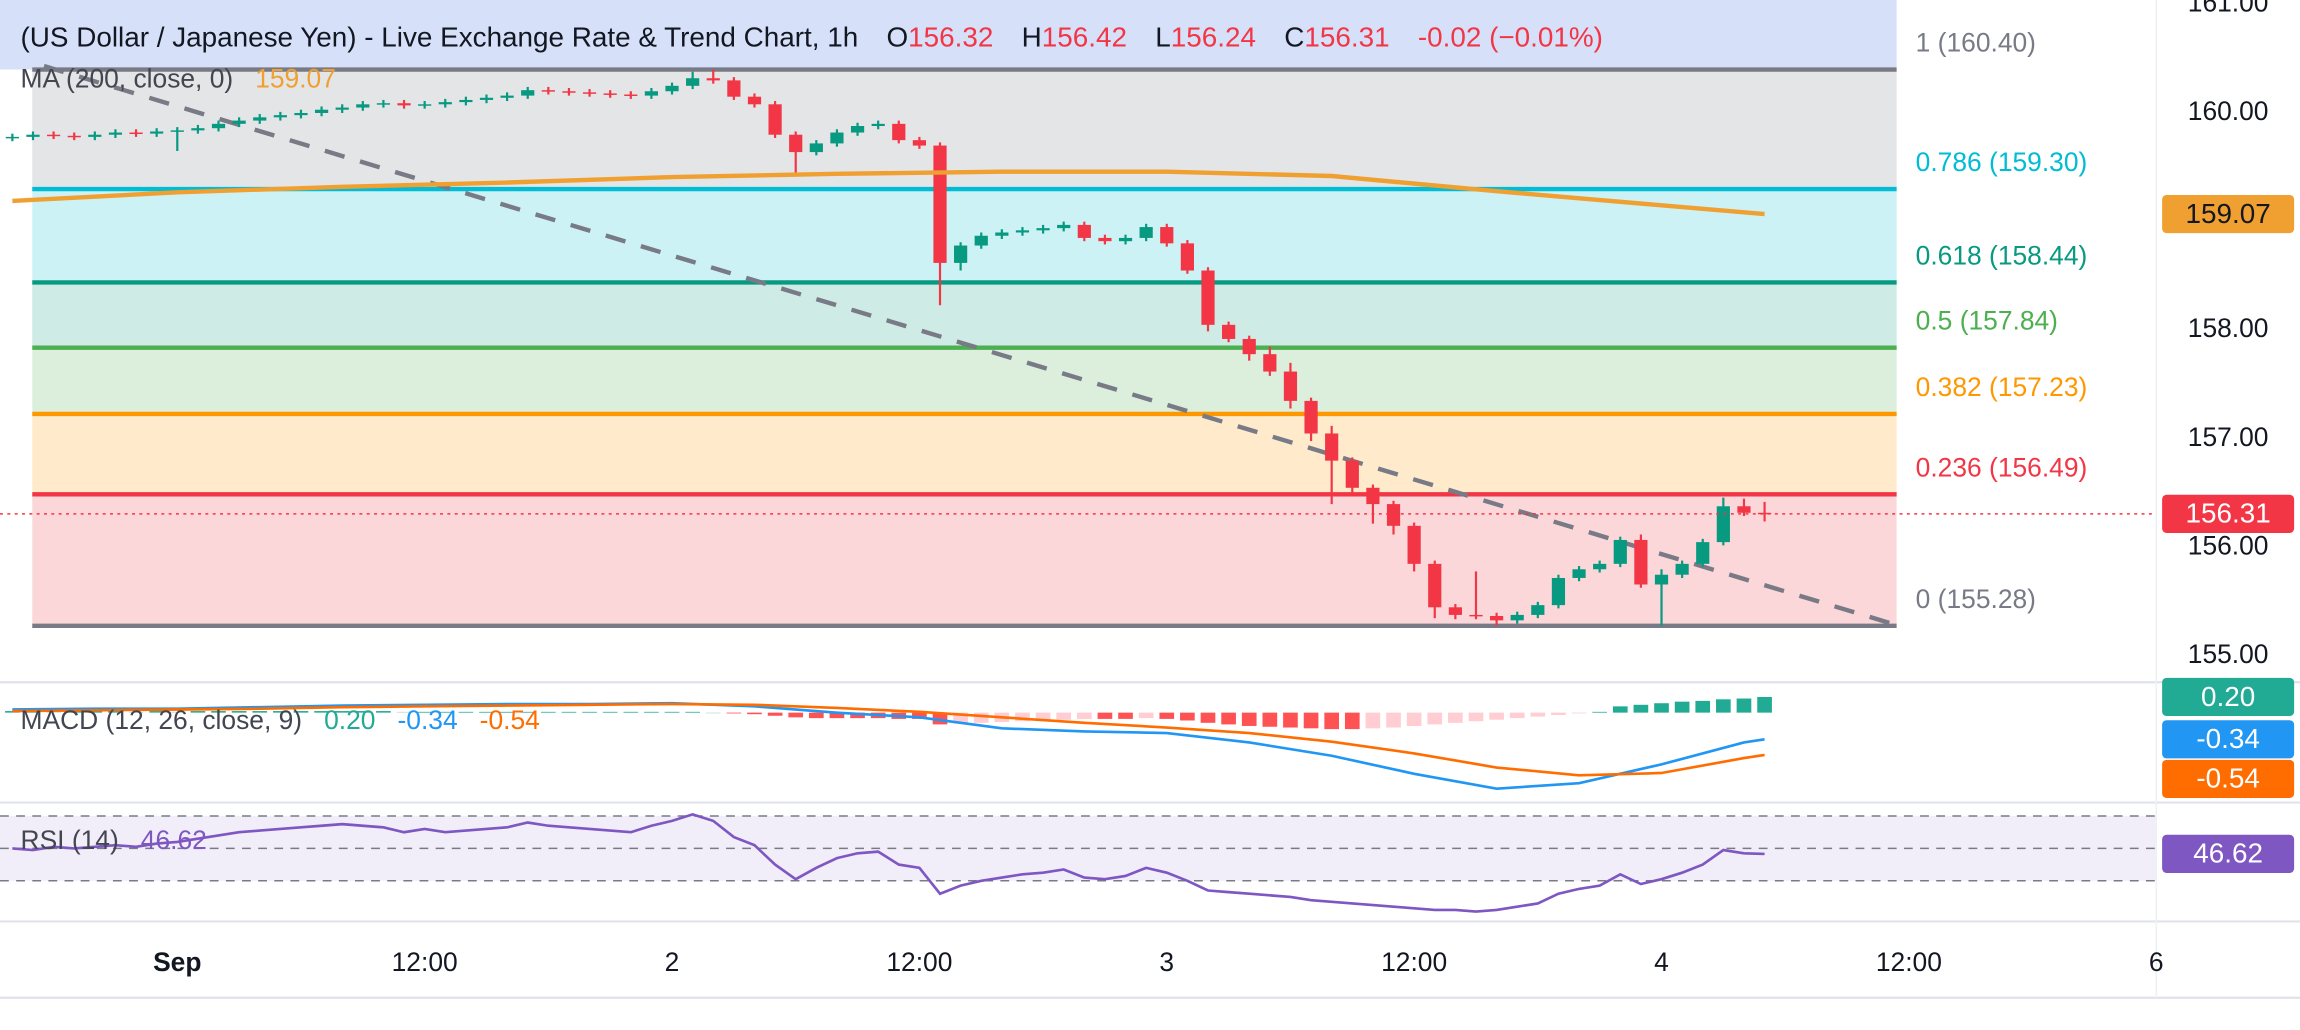  I want to click on signal-value: -0.54, so click(510, 720).